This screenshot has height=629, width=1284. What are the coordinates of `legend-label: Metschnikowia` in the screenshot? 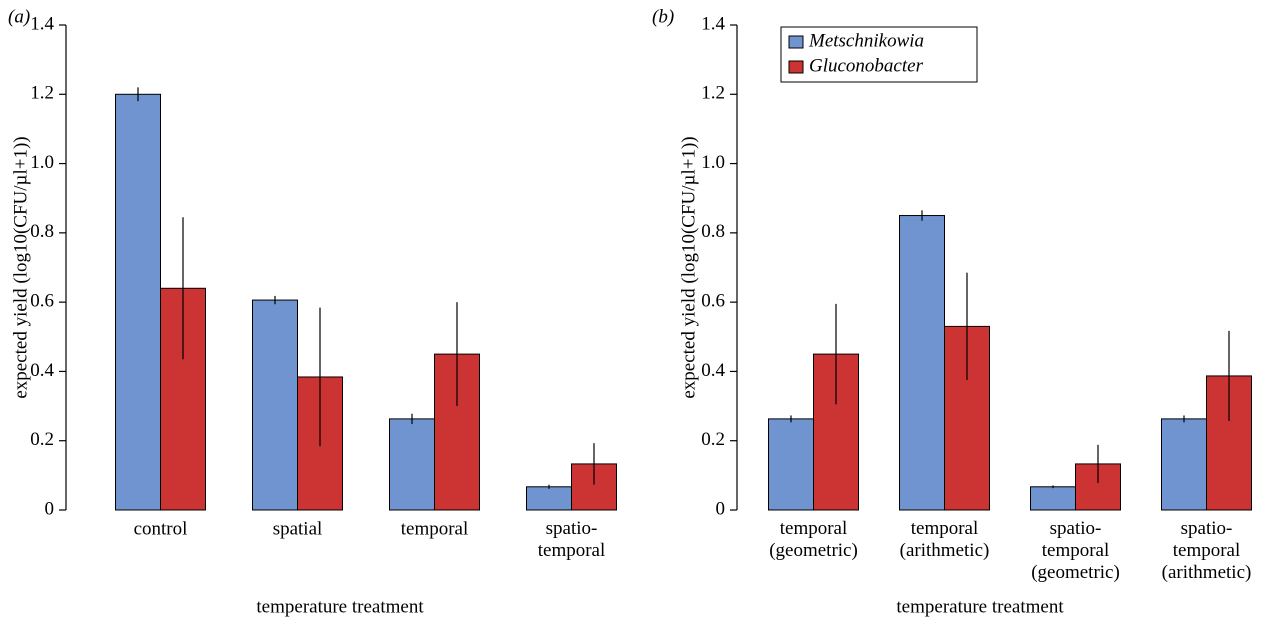 It's located at (866, 40).